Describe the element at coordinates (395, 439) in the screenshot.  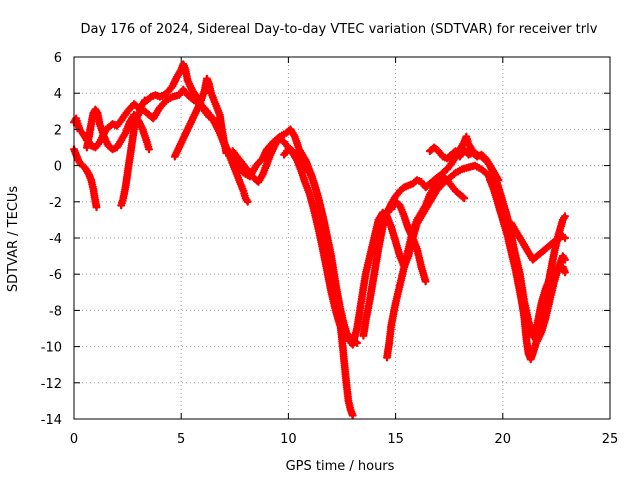
I see `x-tick-label: 15` at that location.